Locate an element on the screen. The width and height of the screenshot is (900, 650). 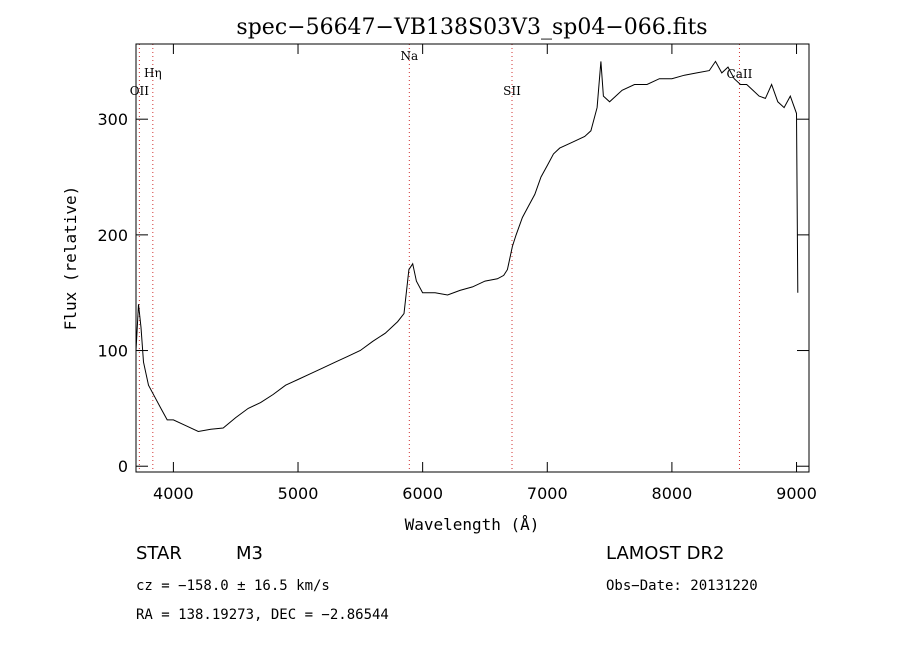
y-tick-label: 200 is located at coordinates (112, 235).